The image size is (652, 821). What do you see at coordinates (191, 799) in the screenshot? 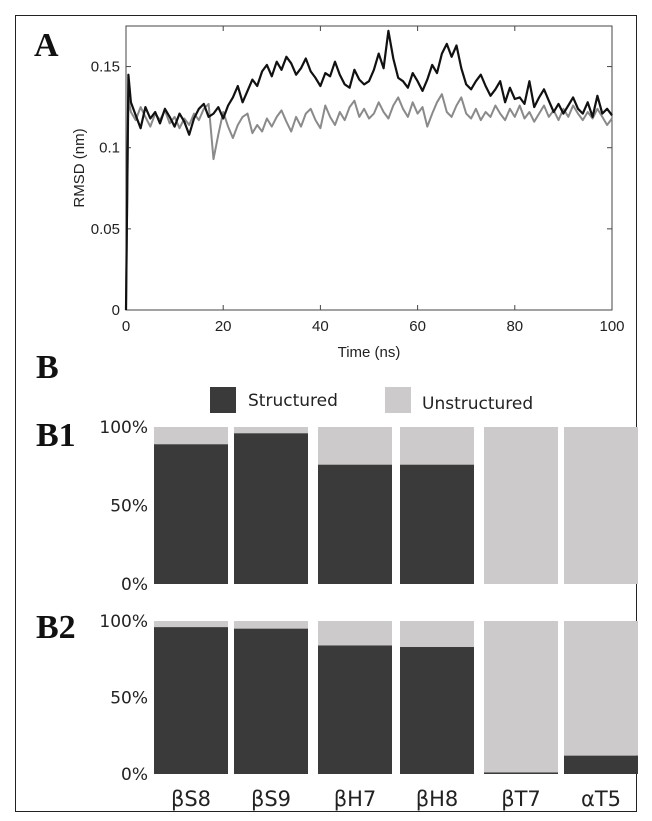
I see `category-label: βS8` at bounding box center [191, 799].